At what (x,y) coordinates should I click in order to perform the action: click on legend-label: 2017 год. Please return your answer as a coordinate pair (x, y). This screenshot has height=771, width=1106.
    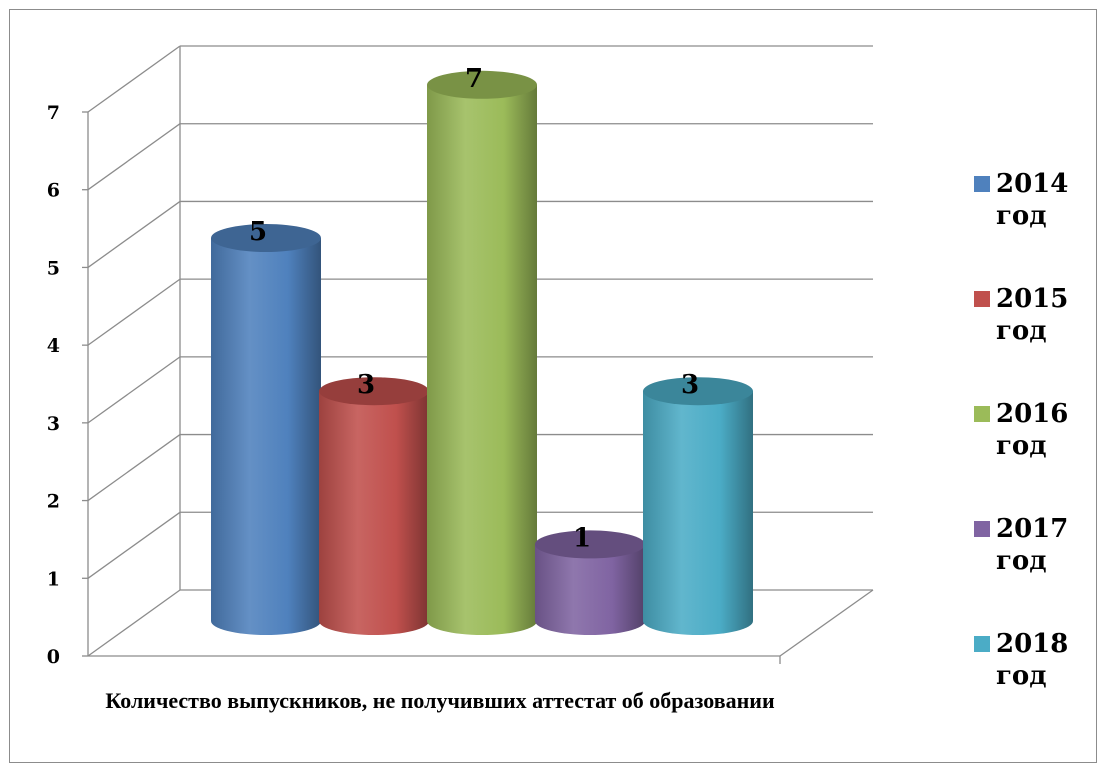
    Looking at the image, I should click on (1032, 545).